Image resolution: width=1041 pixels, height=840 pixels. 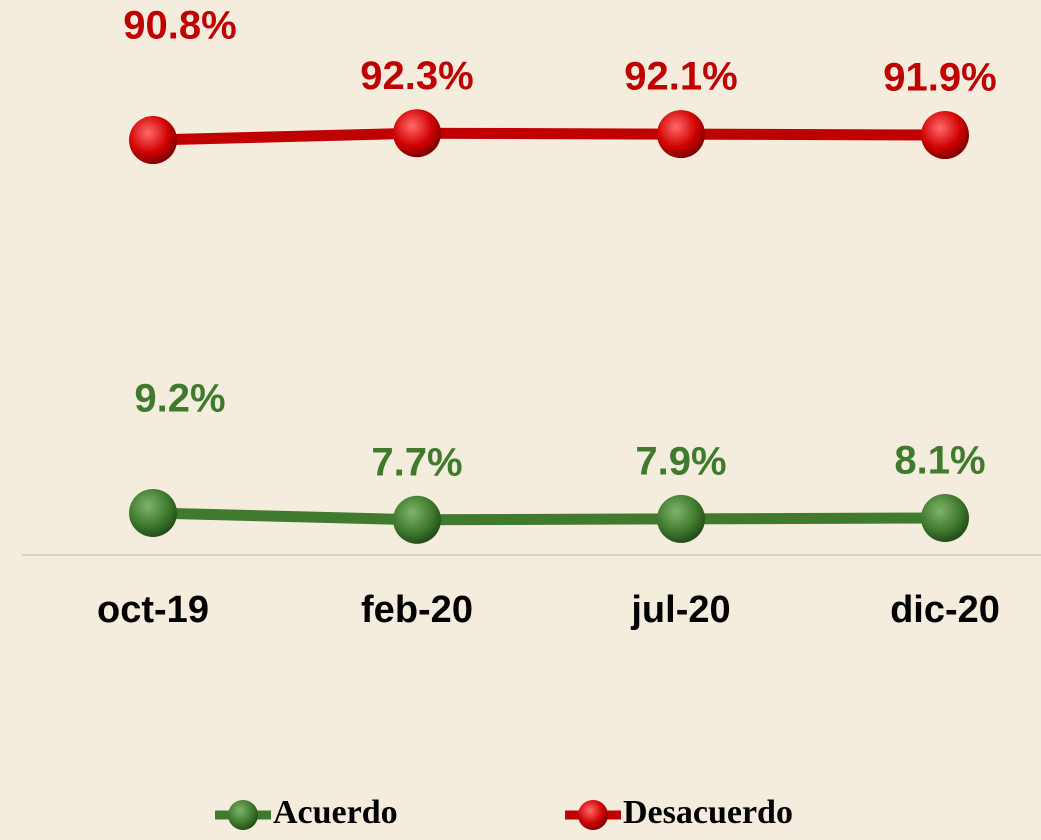 I want to click on x-tick-label: dic-20, so click(x=945, y=610).